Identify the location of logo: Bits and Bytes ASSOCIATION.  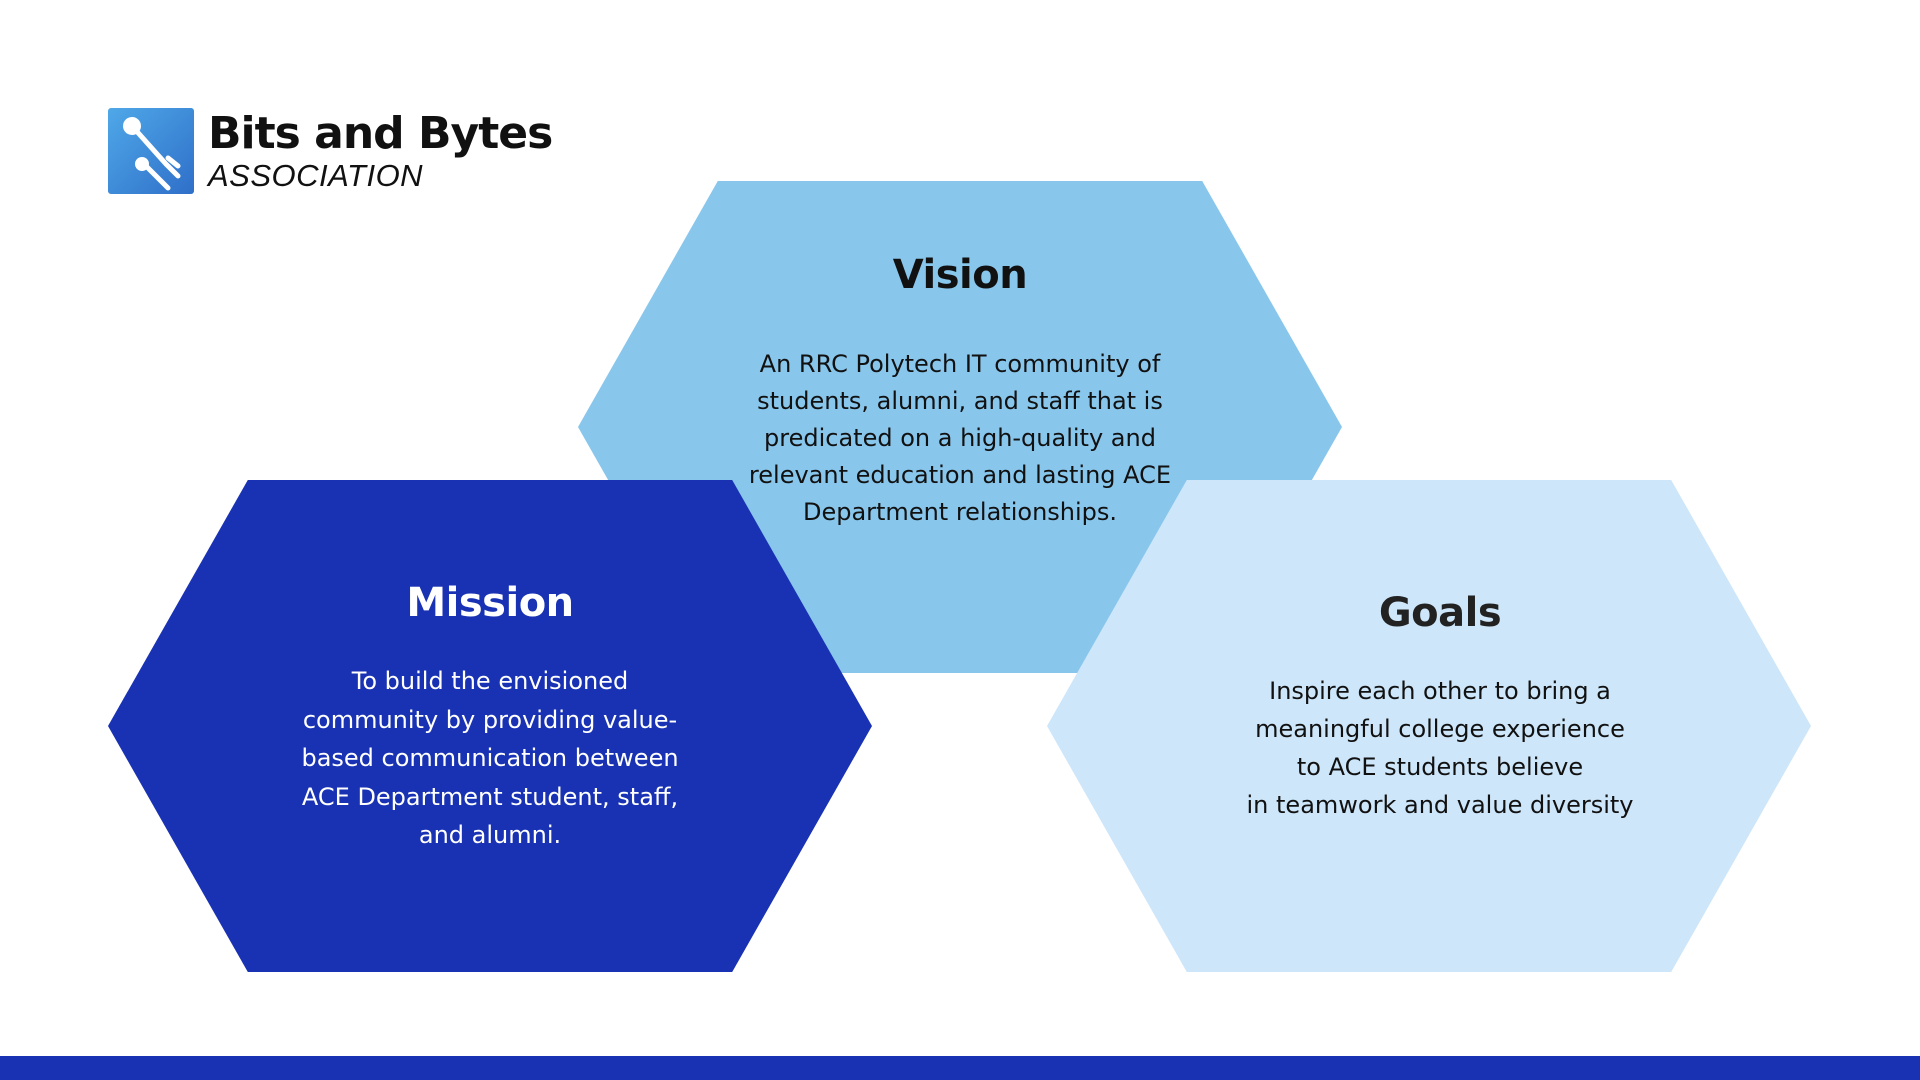
(330, 150).